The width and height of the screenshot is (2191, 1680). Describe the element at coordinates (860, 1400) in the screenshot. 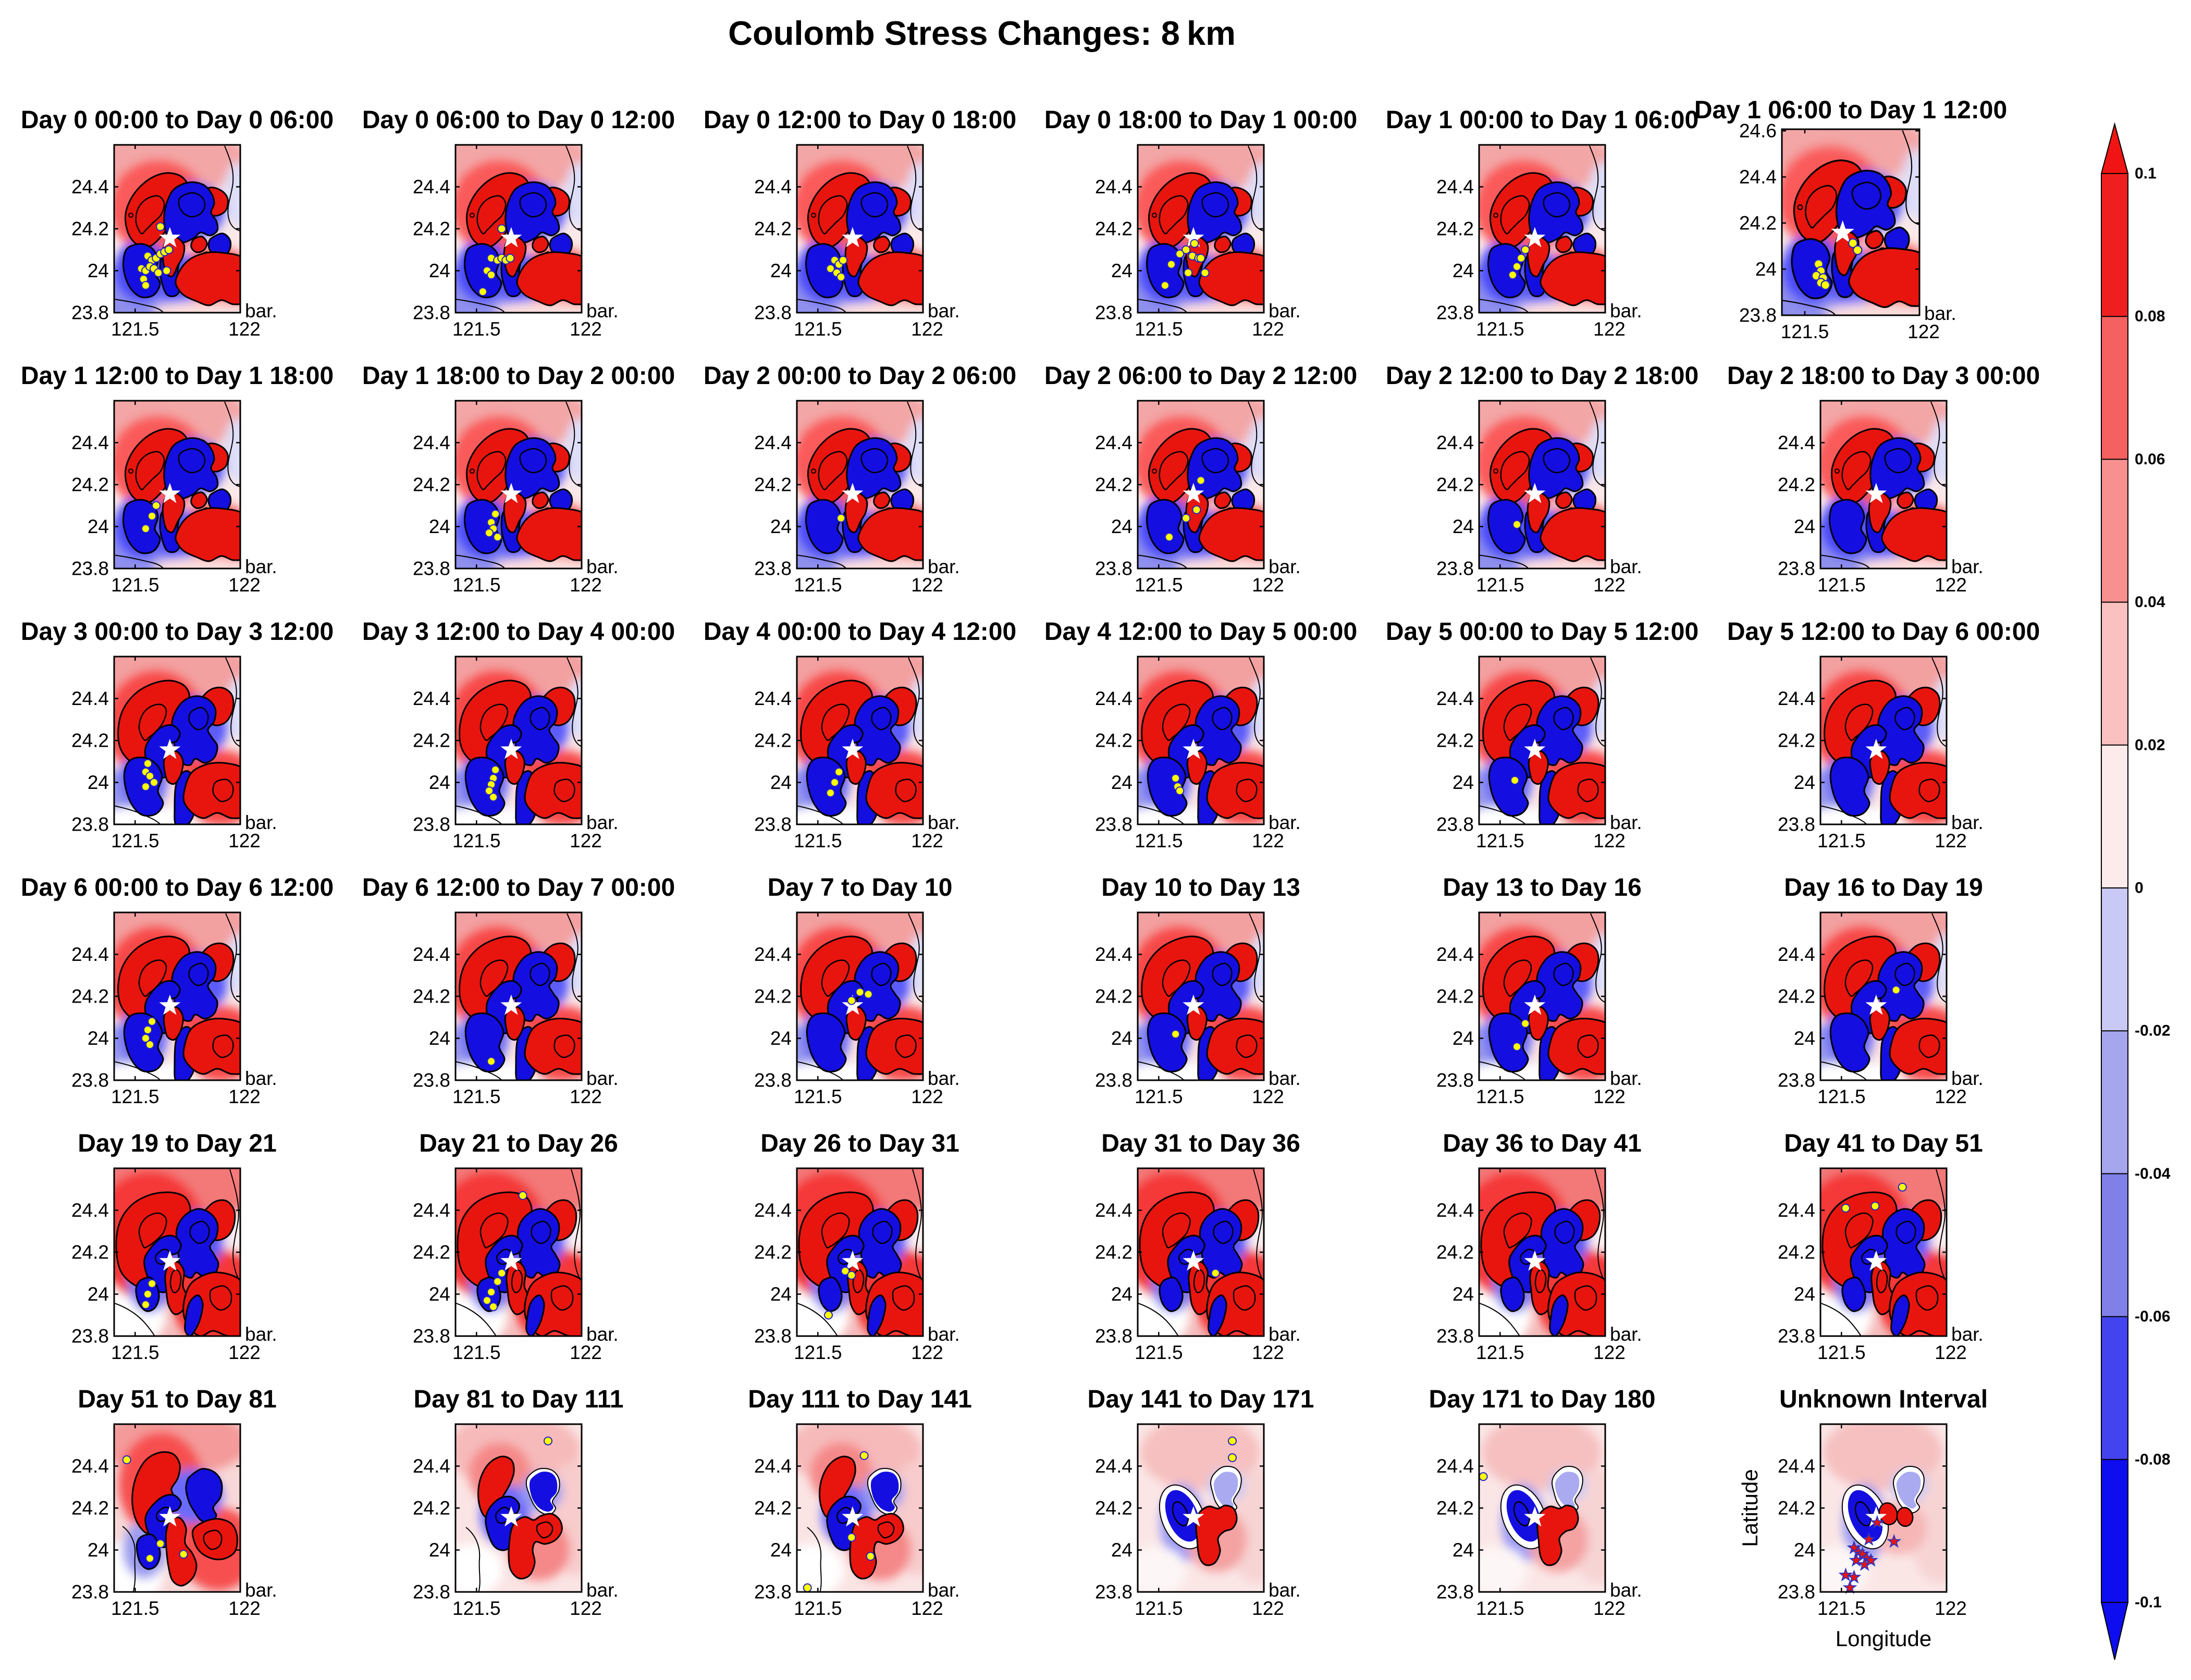

I see `svg-text: Day 111 to Day 141` at that location.